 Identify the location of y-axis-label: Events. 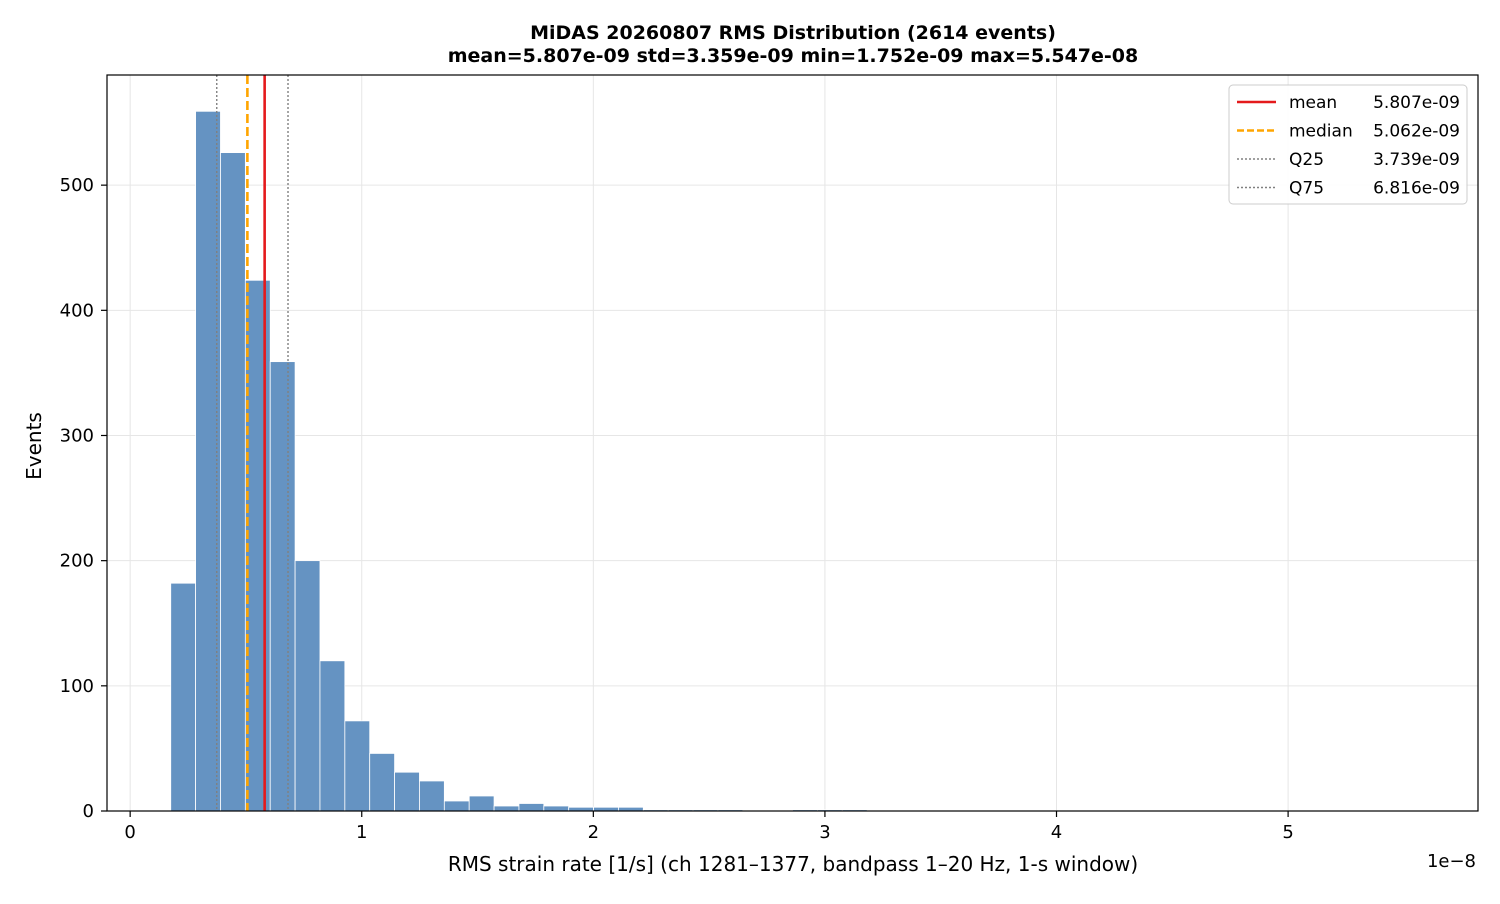
(34, 446).